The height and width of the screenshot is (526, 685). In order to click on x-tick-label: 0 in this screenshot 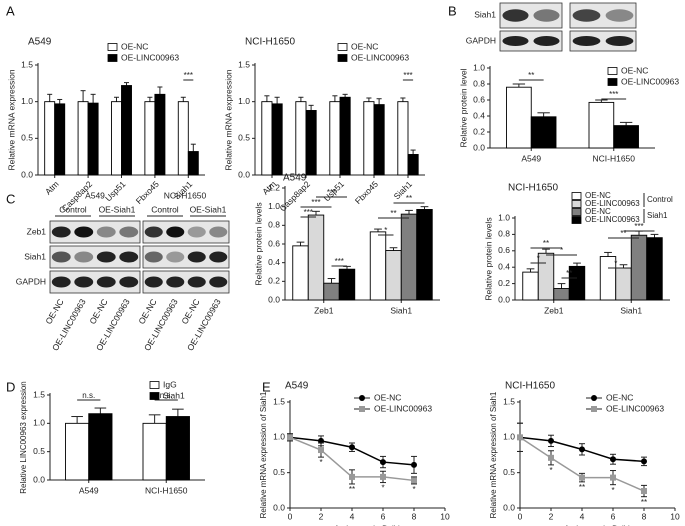, I will do `click(520, 516)`.